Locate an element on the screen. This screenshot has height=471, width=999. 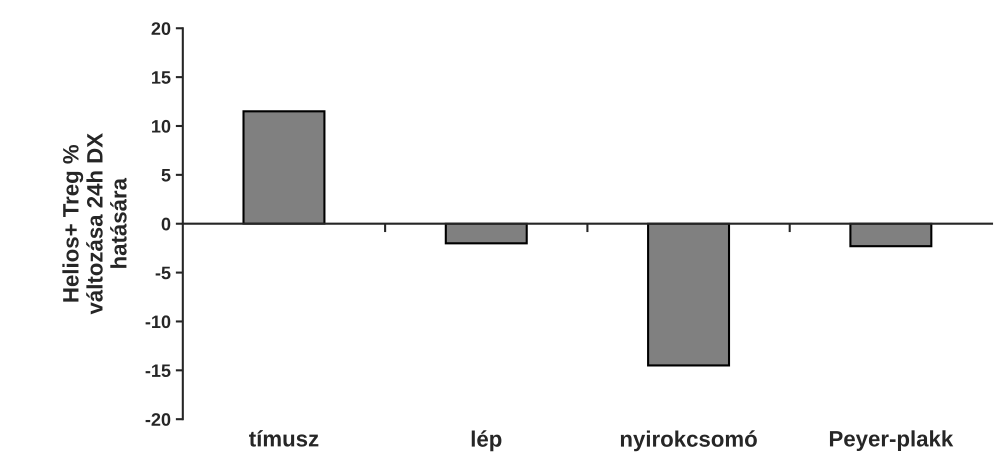
x-tick-label: tímusz is located at coordinates (283, 438).